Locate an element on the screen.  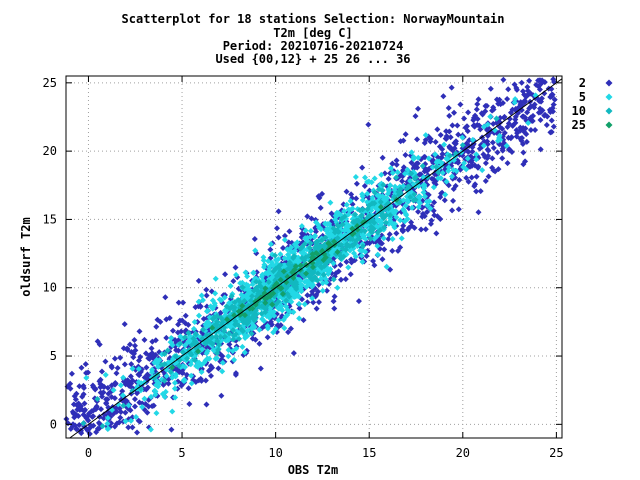
x-axis-label: OBS T2m is located at coordinates (313, 470).